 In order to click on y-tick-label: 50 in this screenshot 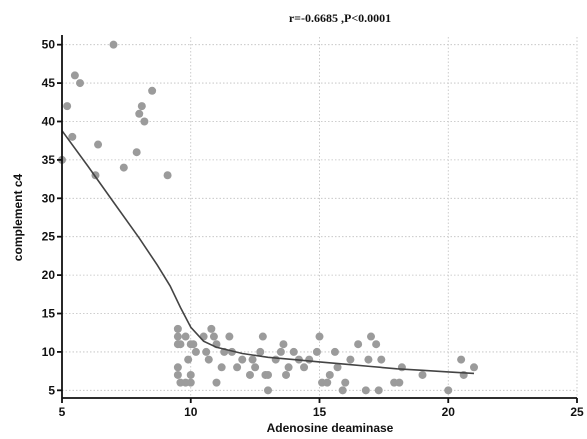, I will do `click(49, 45)`.